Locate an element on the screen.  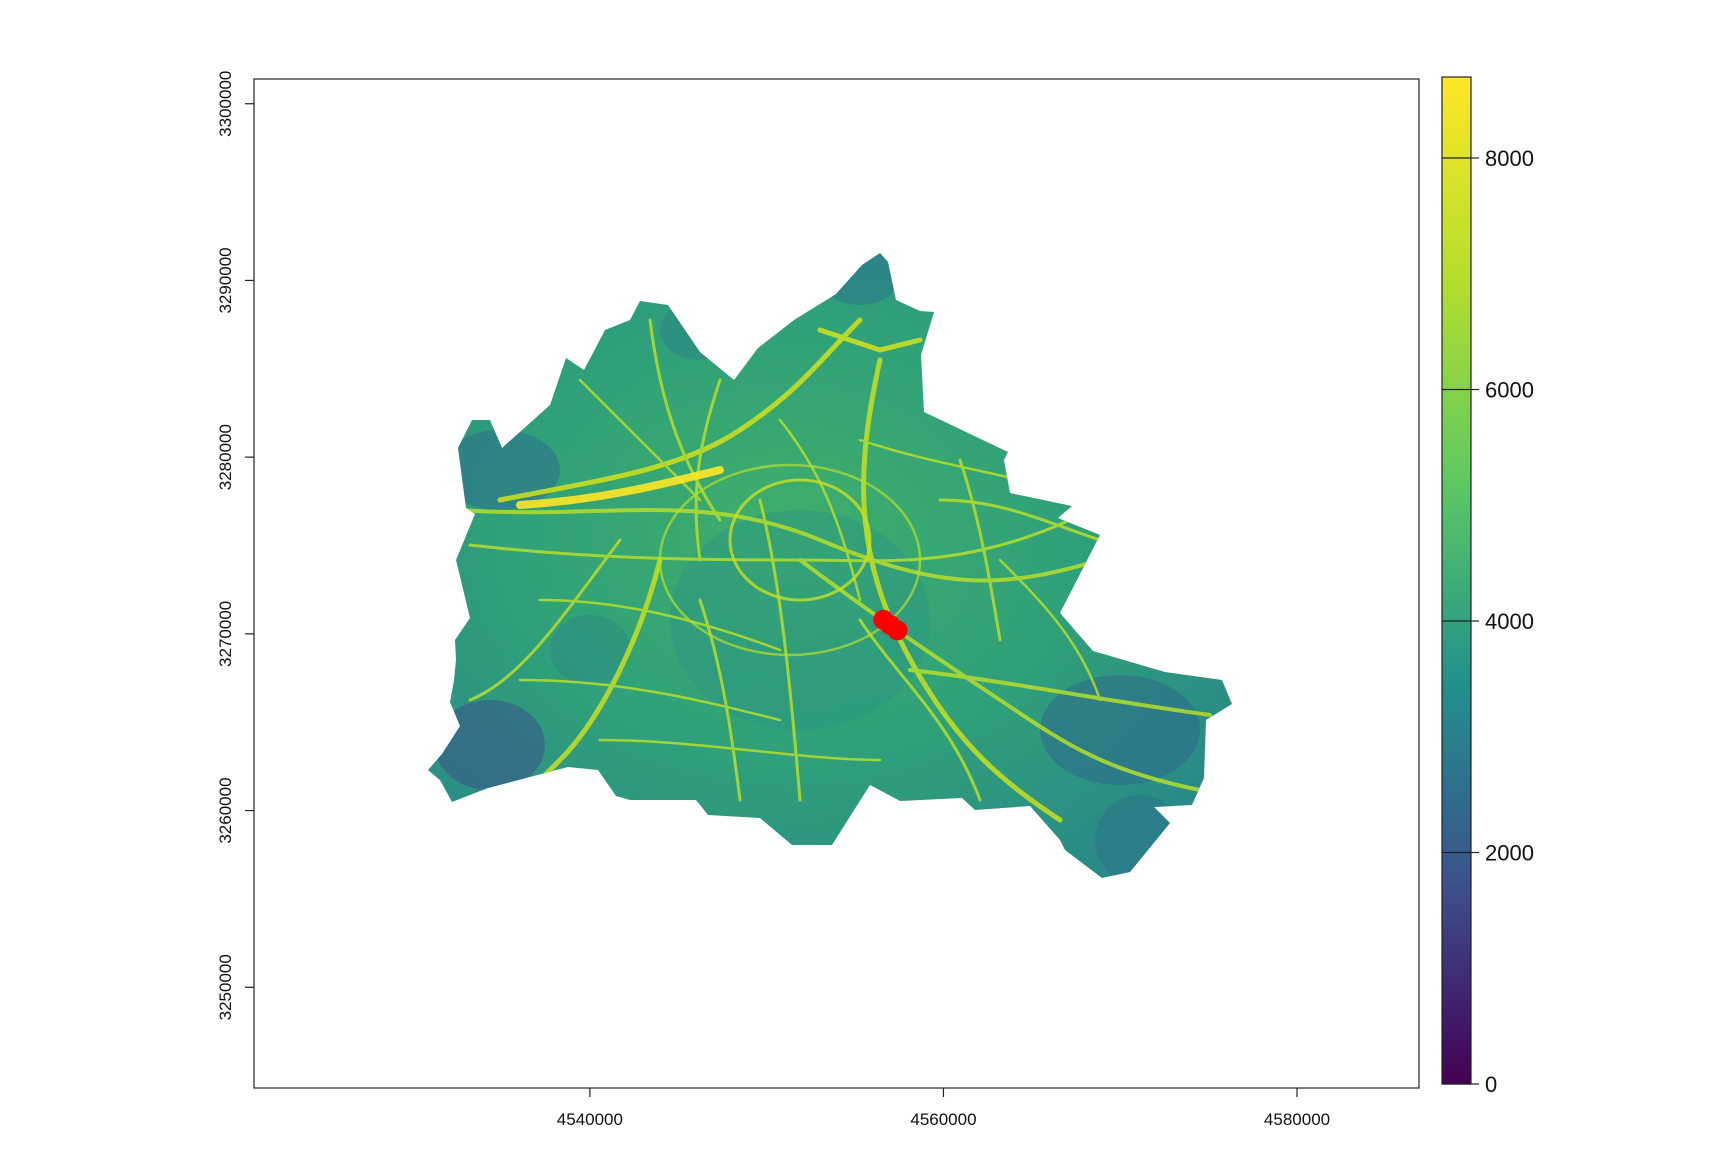
legend-tick-label: 2000 is located at coordinates (1509, 853).